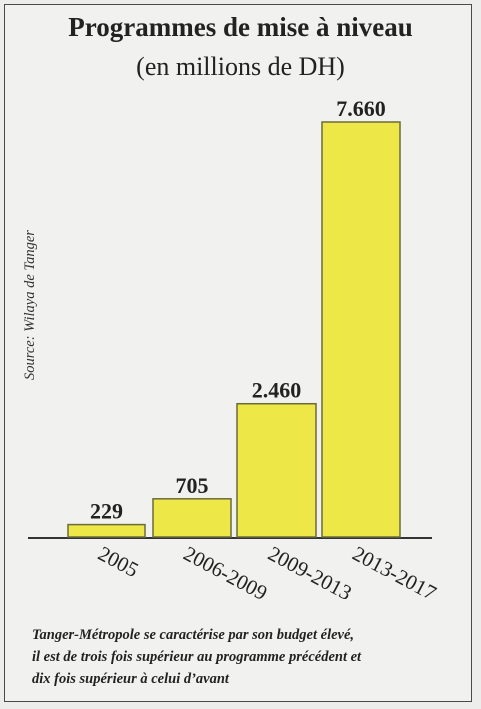  Describe the element at coordinates (130, 679) in the screenshot. I see `caption-line: dix fois supérieur à celui d’avant` at that location.